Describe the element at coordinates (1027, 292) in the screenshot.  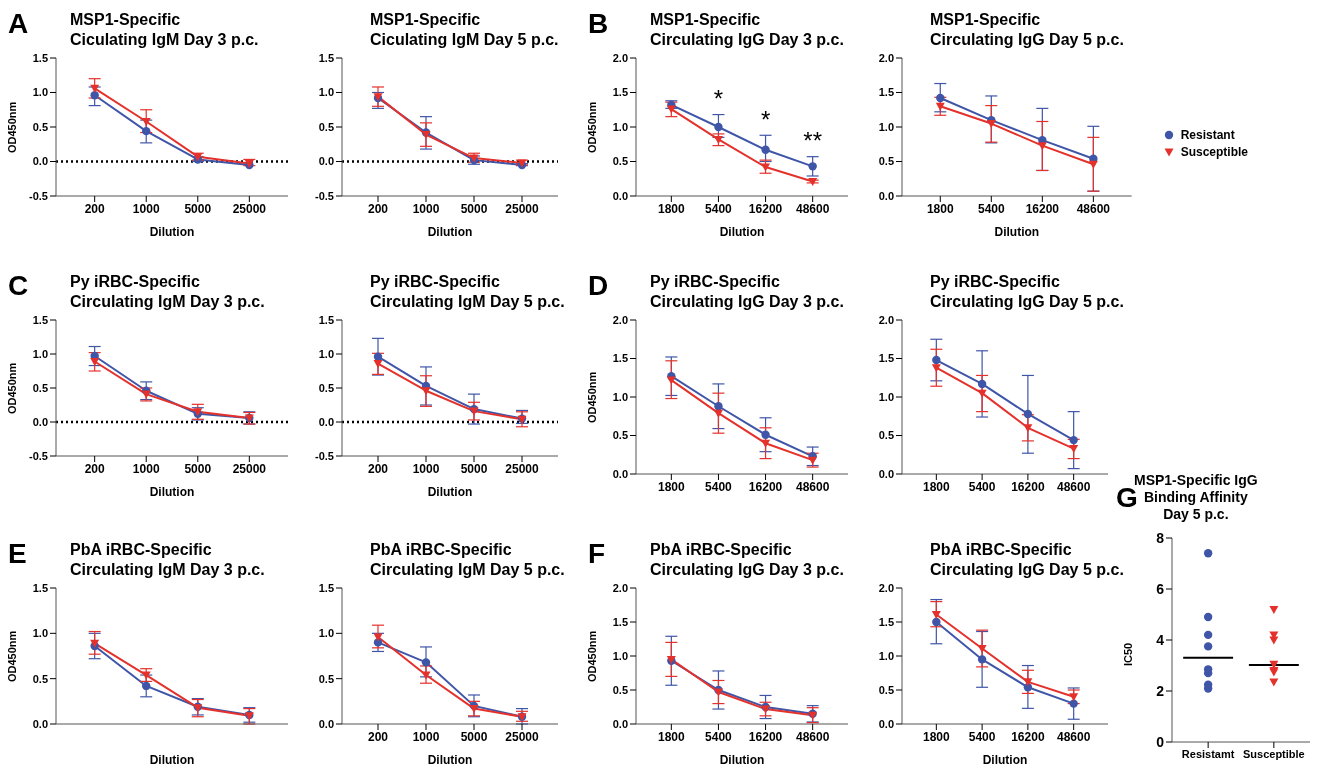
I see `chart-title: Py iRBC-Specific Circulating IgG Day 5 p.c.` at that location.